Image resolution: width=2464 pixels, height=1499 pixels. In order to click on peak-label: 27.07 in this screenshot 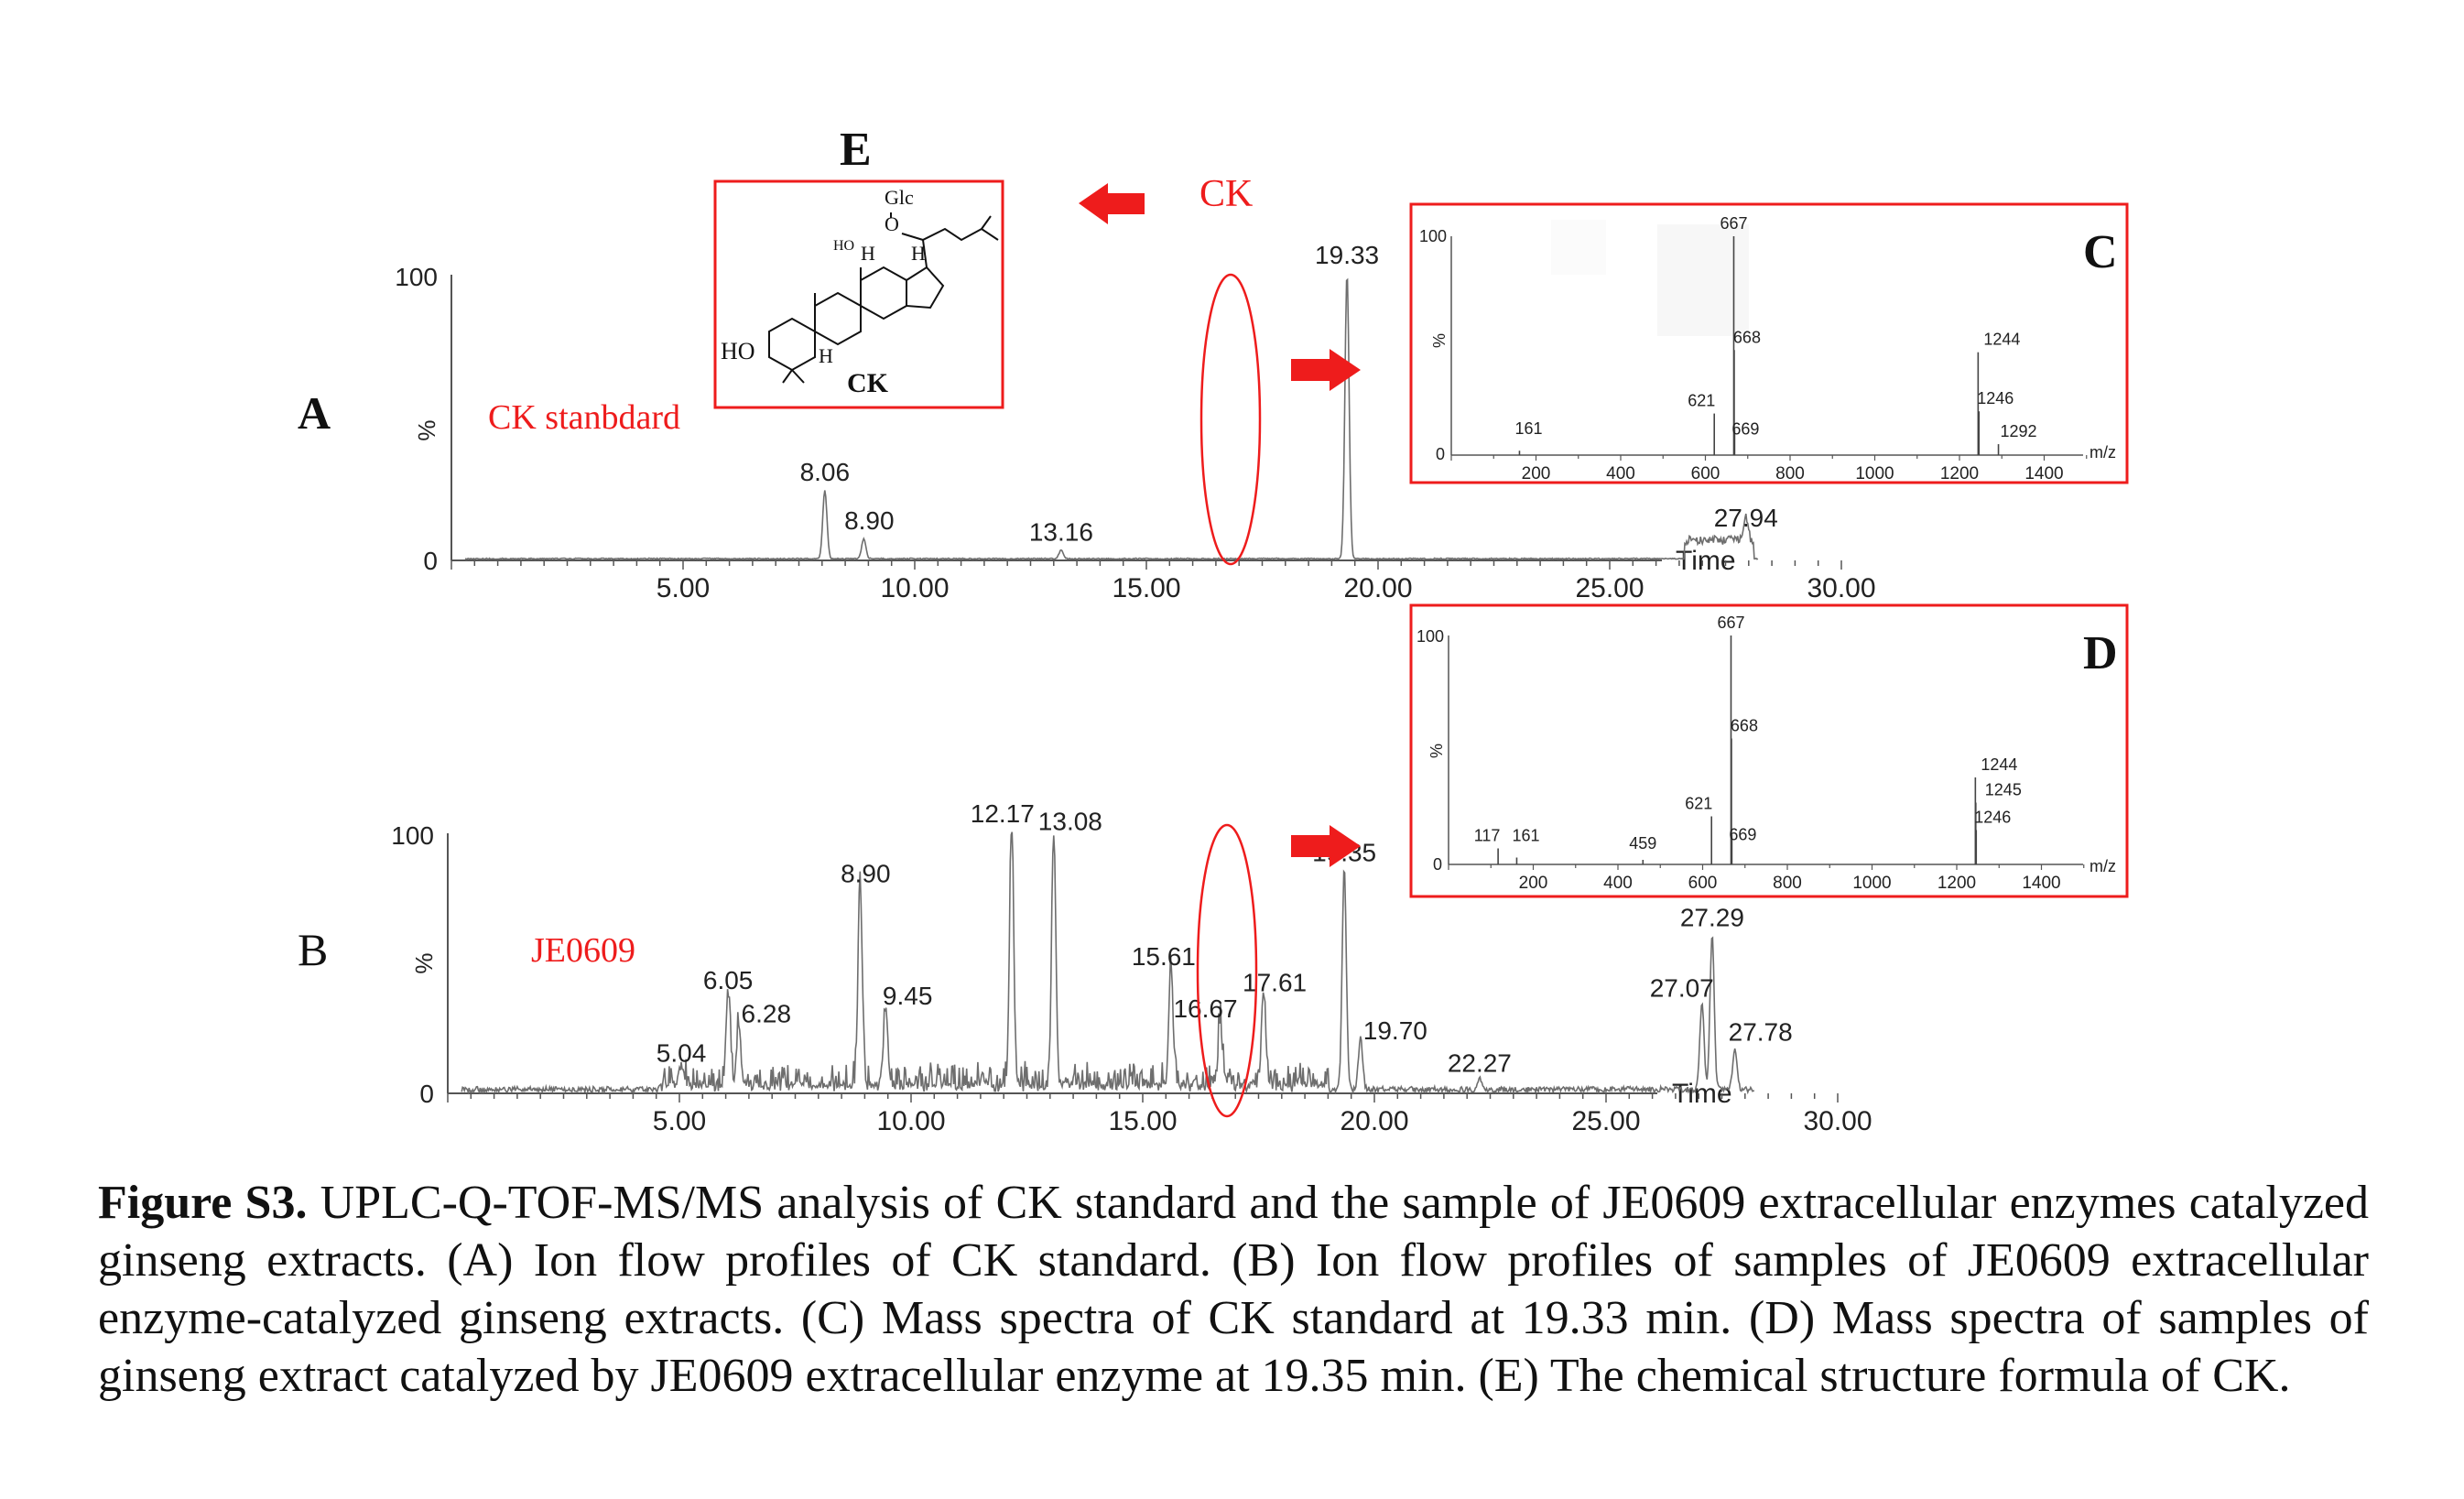, I will do `click(1682, 987)`.